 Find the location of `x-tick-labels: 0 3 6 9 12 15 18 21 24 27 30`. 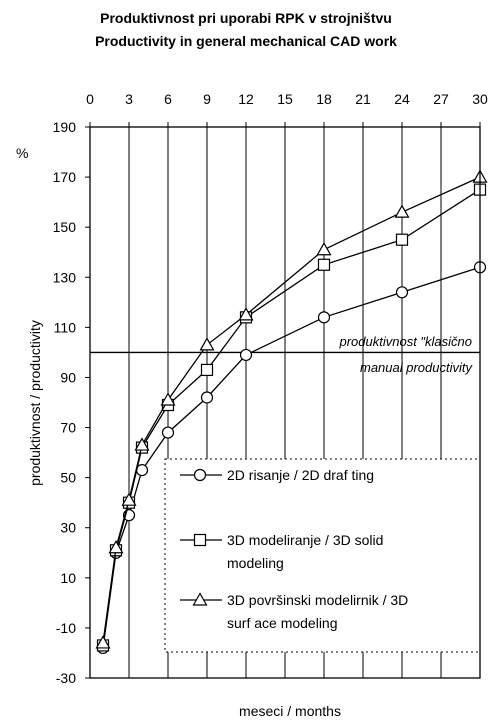

x-tick-labels: 0 3 6 9 12 15 18 21 24 27 30 is located at coordinates (287, 99).